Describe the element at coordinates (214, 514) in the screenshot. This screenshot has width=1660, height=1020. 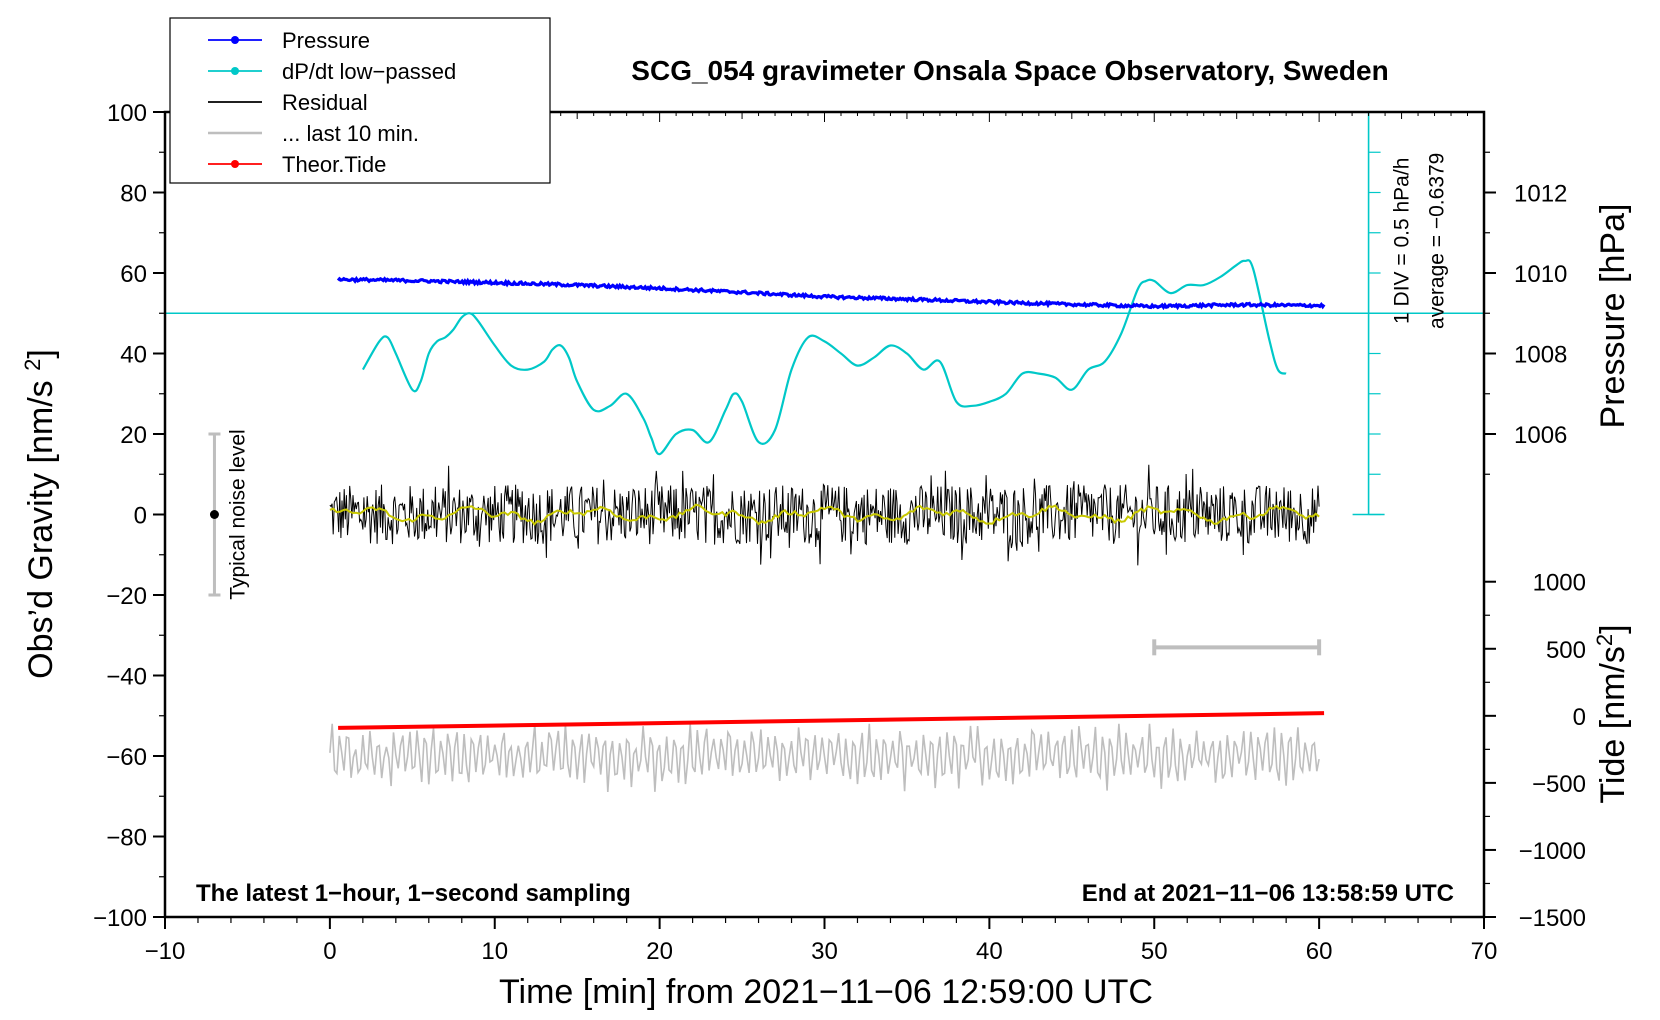
I see `noise-center-dot` at that location.